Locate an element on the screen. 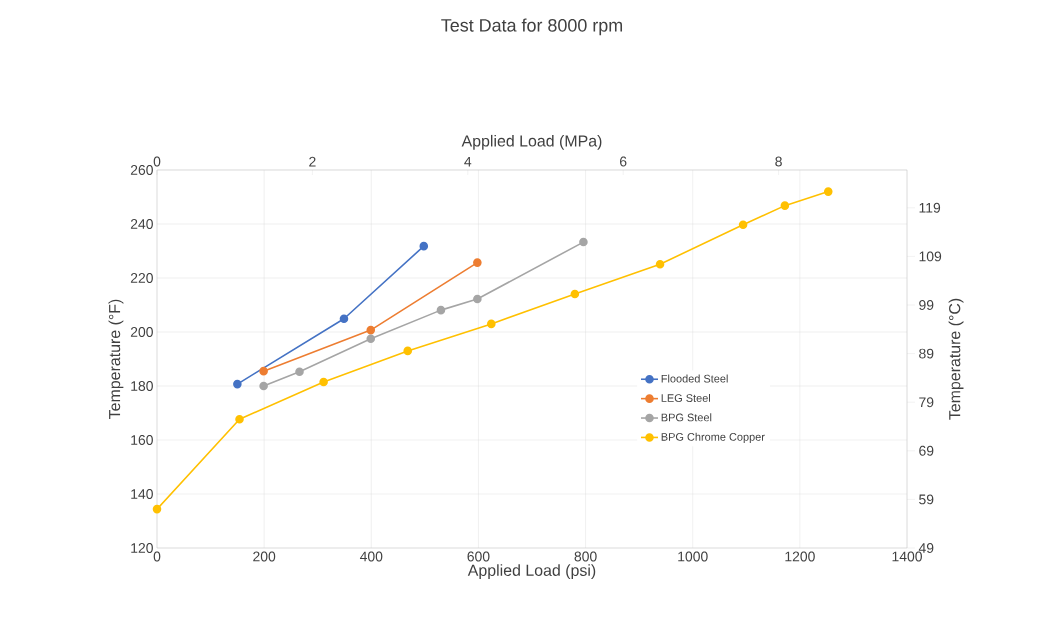 The image size is (1049, 627). y-tick-label: 140 is located at coordinates (142, 494).